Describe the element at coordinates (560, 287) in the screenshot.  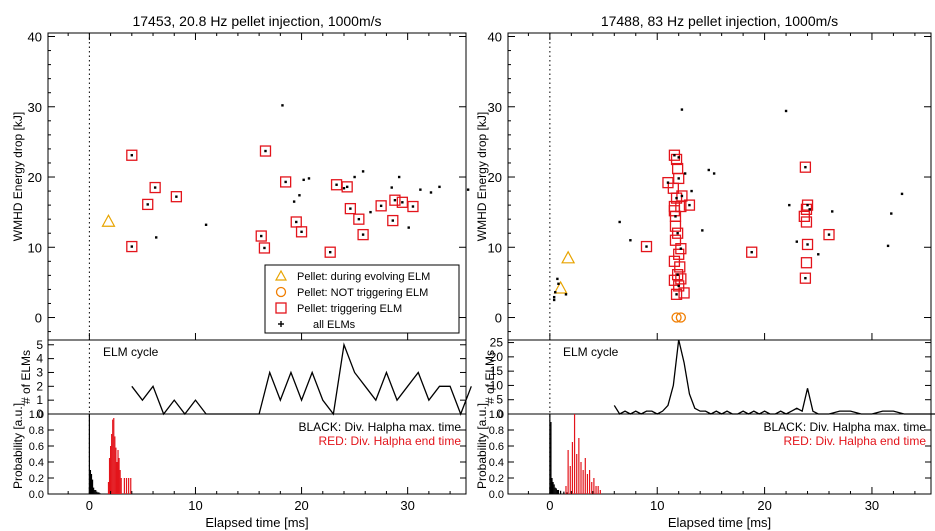
I see `triangle-marker` at that location.